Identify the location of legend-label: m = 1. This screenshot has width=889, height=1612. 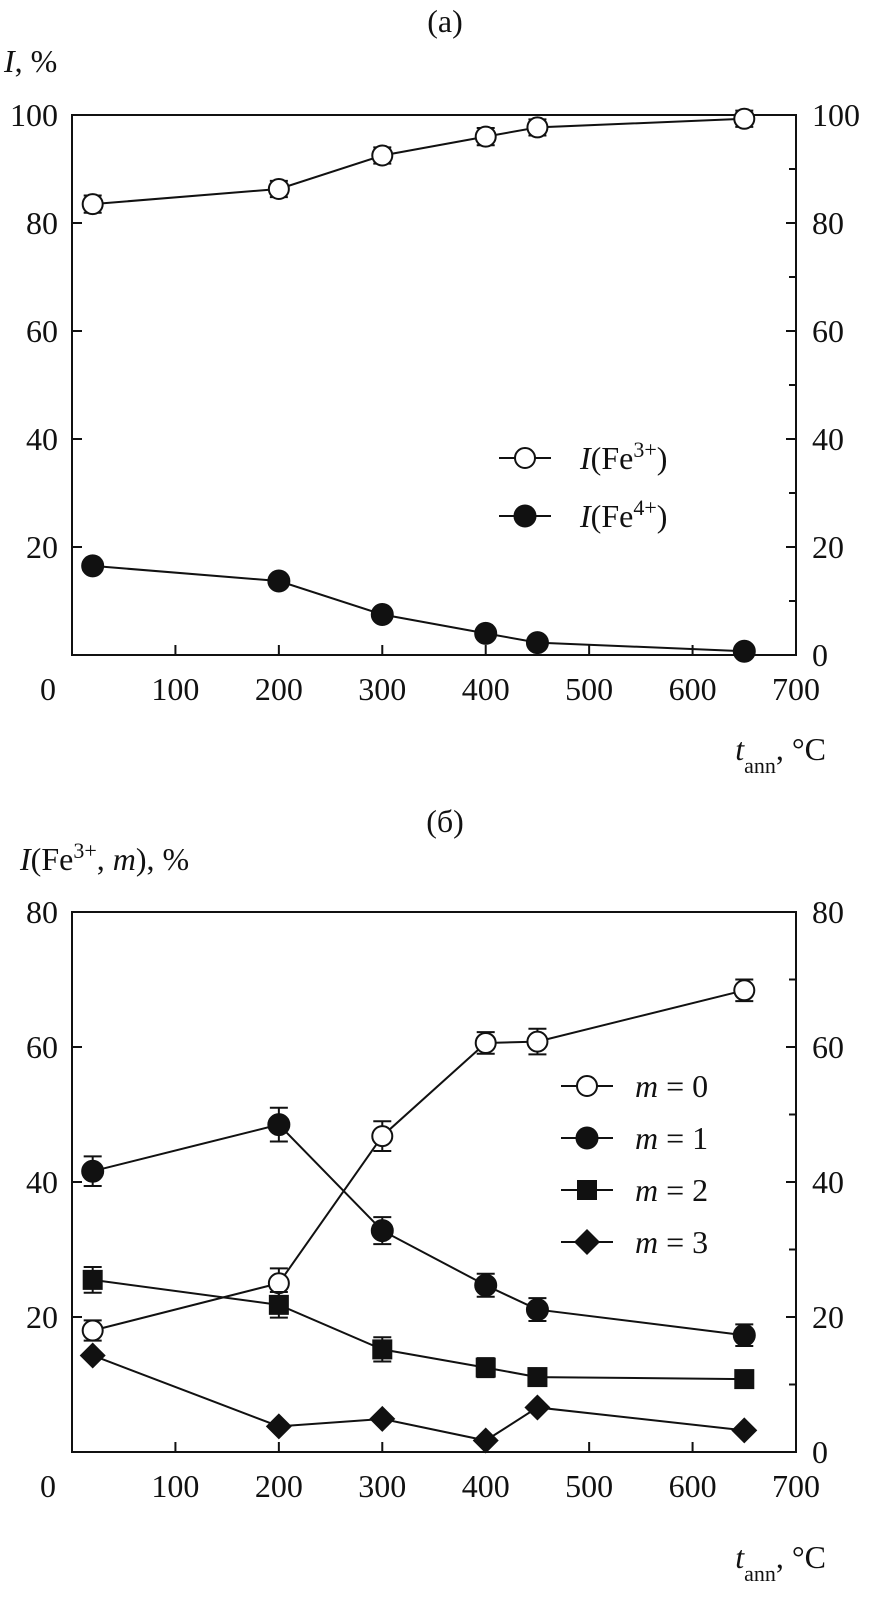
(671, 1138).